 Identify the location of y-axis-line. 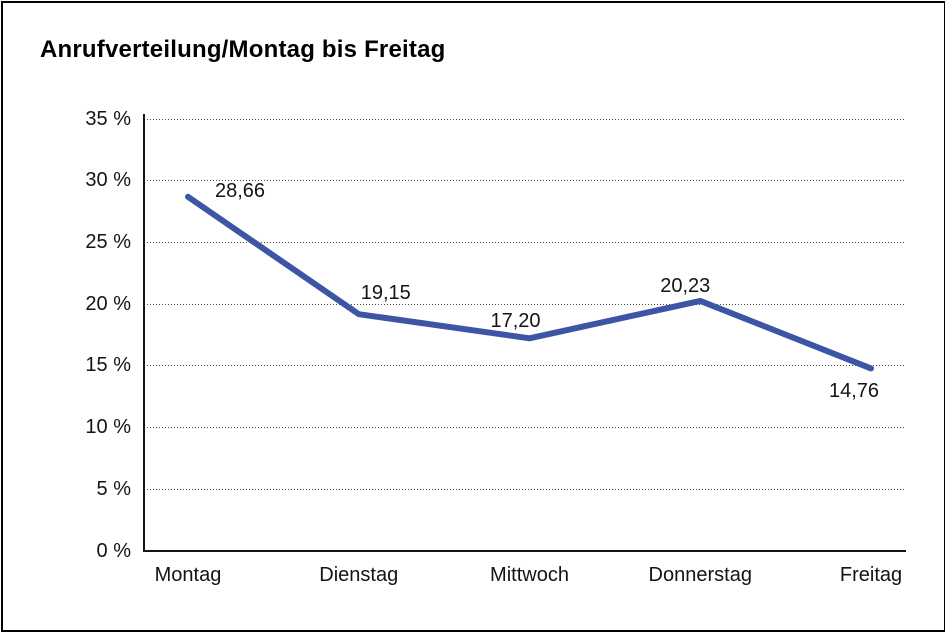
(144, 333).